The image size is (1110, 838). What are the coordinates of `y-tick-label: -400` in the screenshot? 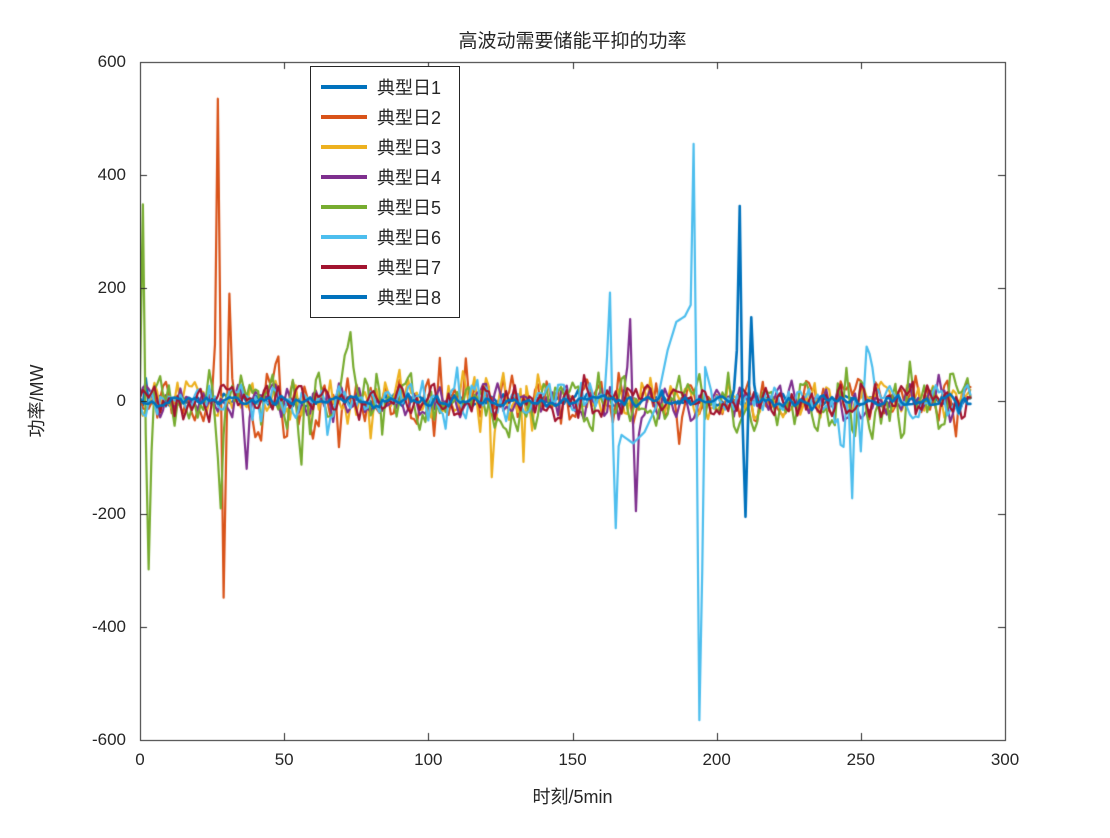 It's located at (108, 626).